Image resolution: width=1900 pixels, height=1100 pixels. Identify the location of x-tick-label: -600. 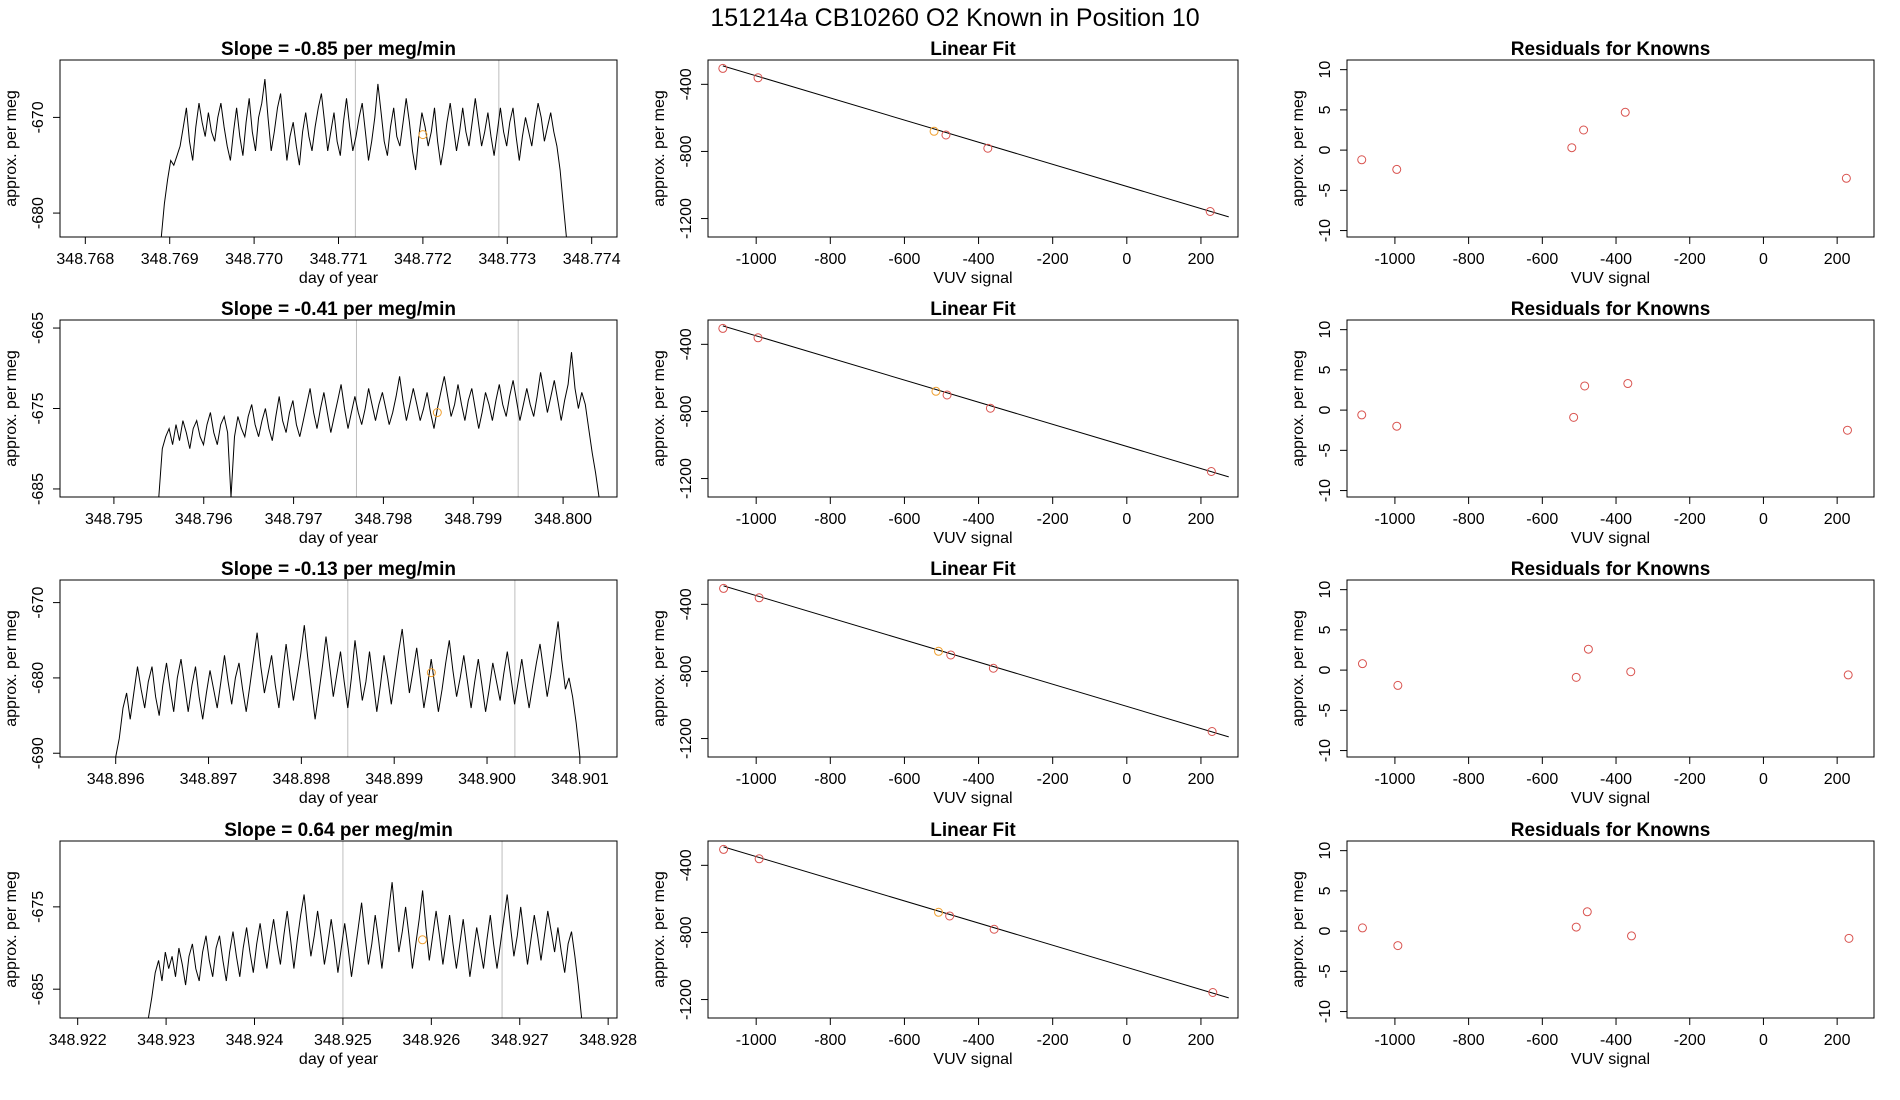
(904, 779).